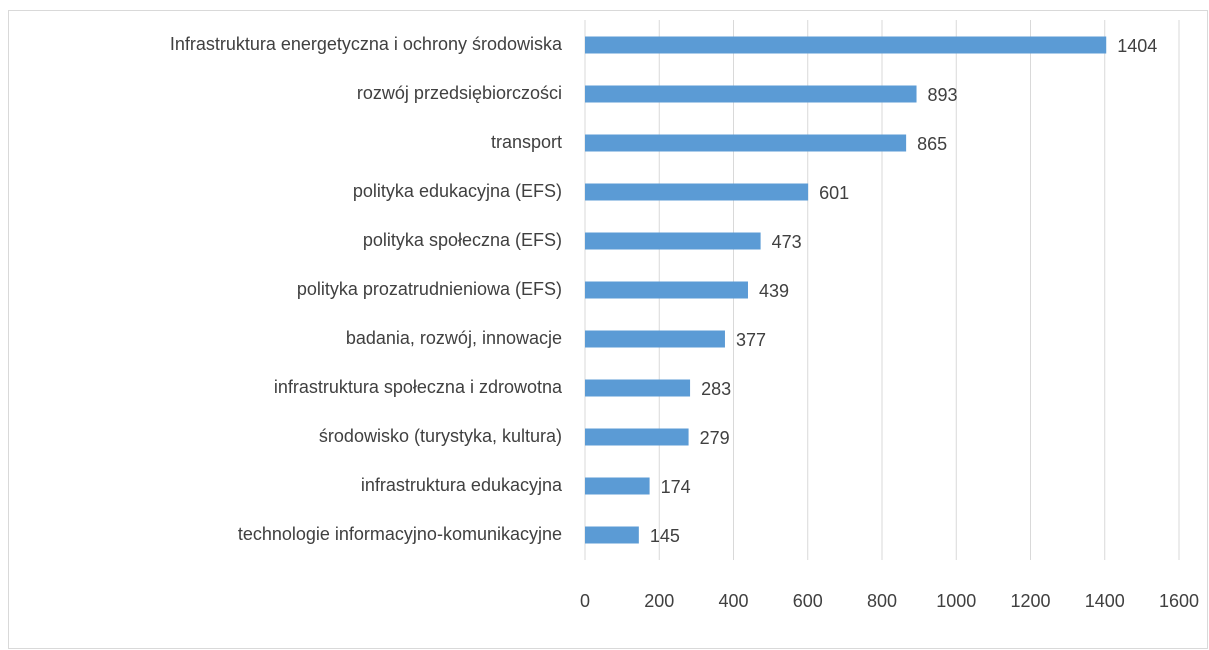 This screenshot has width=1209, height=650. Describe the element at coordinates (808, 601) in the screenshot. I see `x-tick-label: 600` at that location.